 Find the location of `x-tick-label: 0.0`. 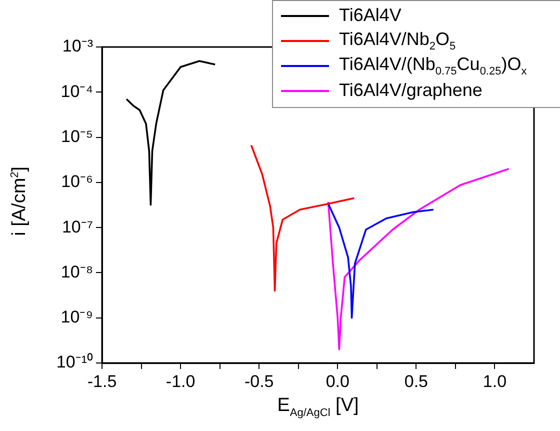

x-tick-label: 0.0 is located at coordinates (338, 381).